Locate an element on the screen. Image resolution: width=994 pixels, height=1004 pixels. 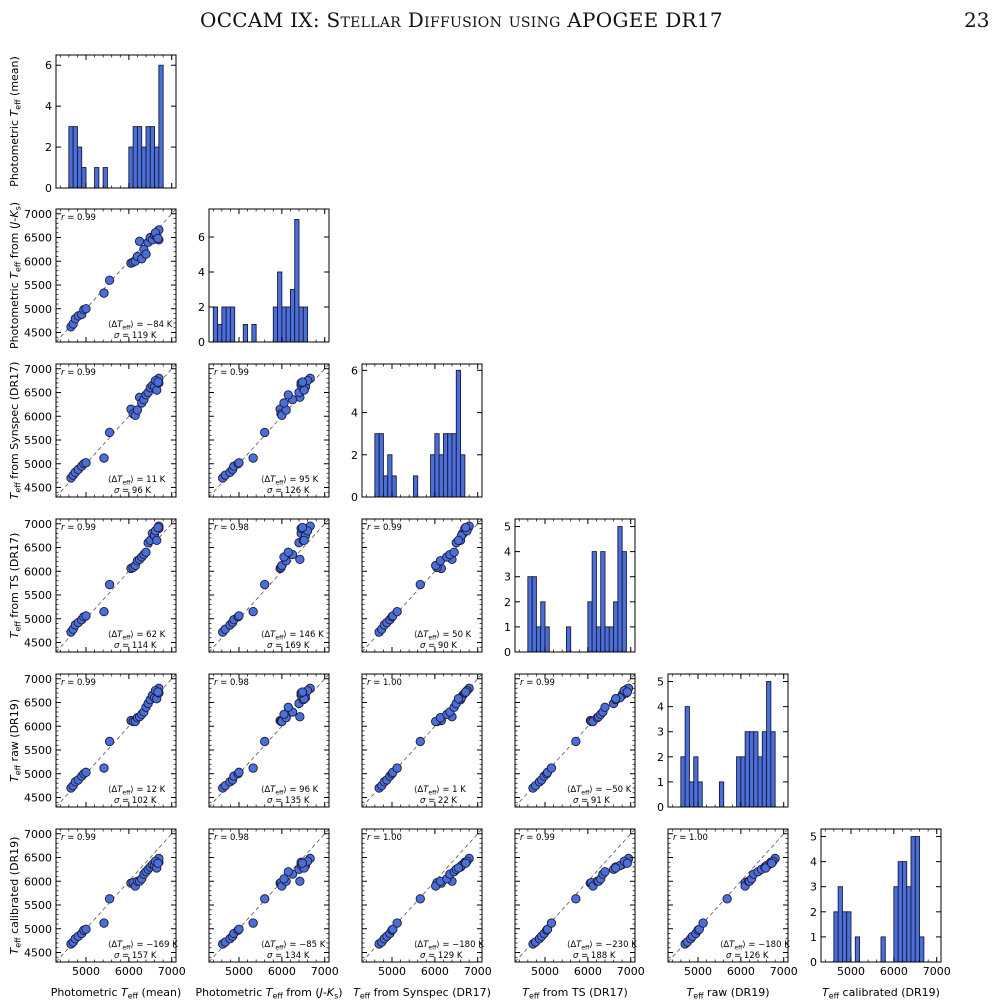
mean-offset-label: ⟨ΔTeff⟩ = 146 K is located at coordinates (292, 636).